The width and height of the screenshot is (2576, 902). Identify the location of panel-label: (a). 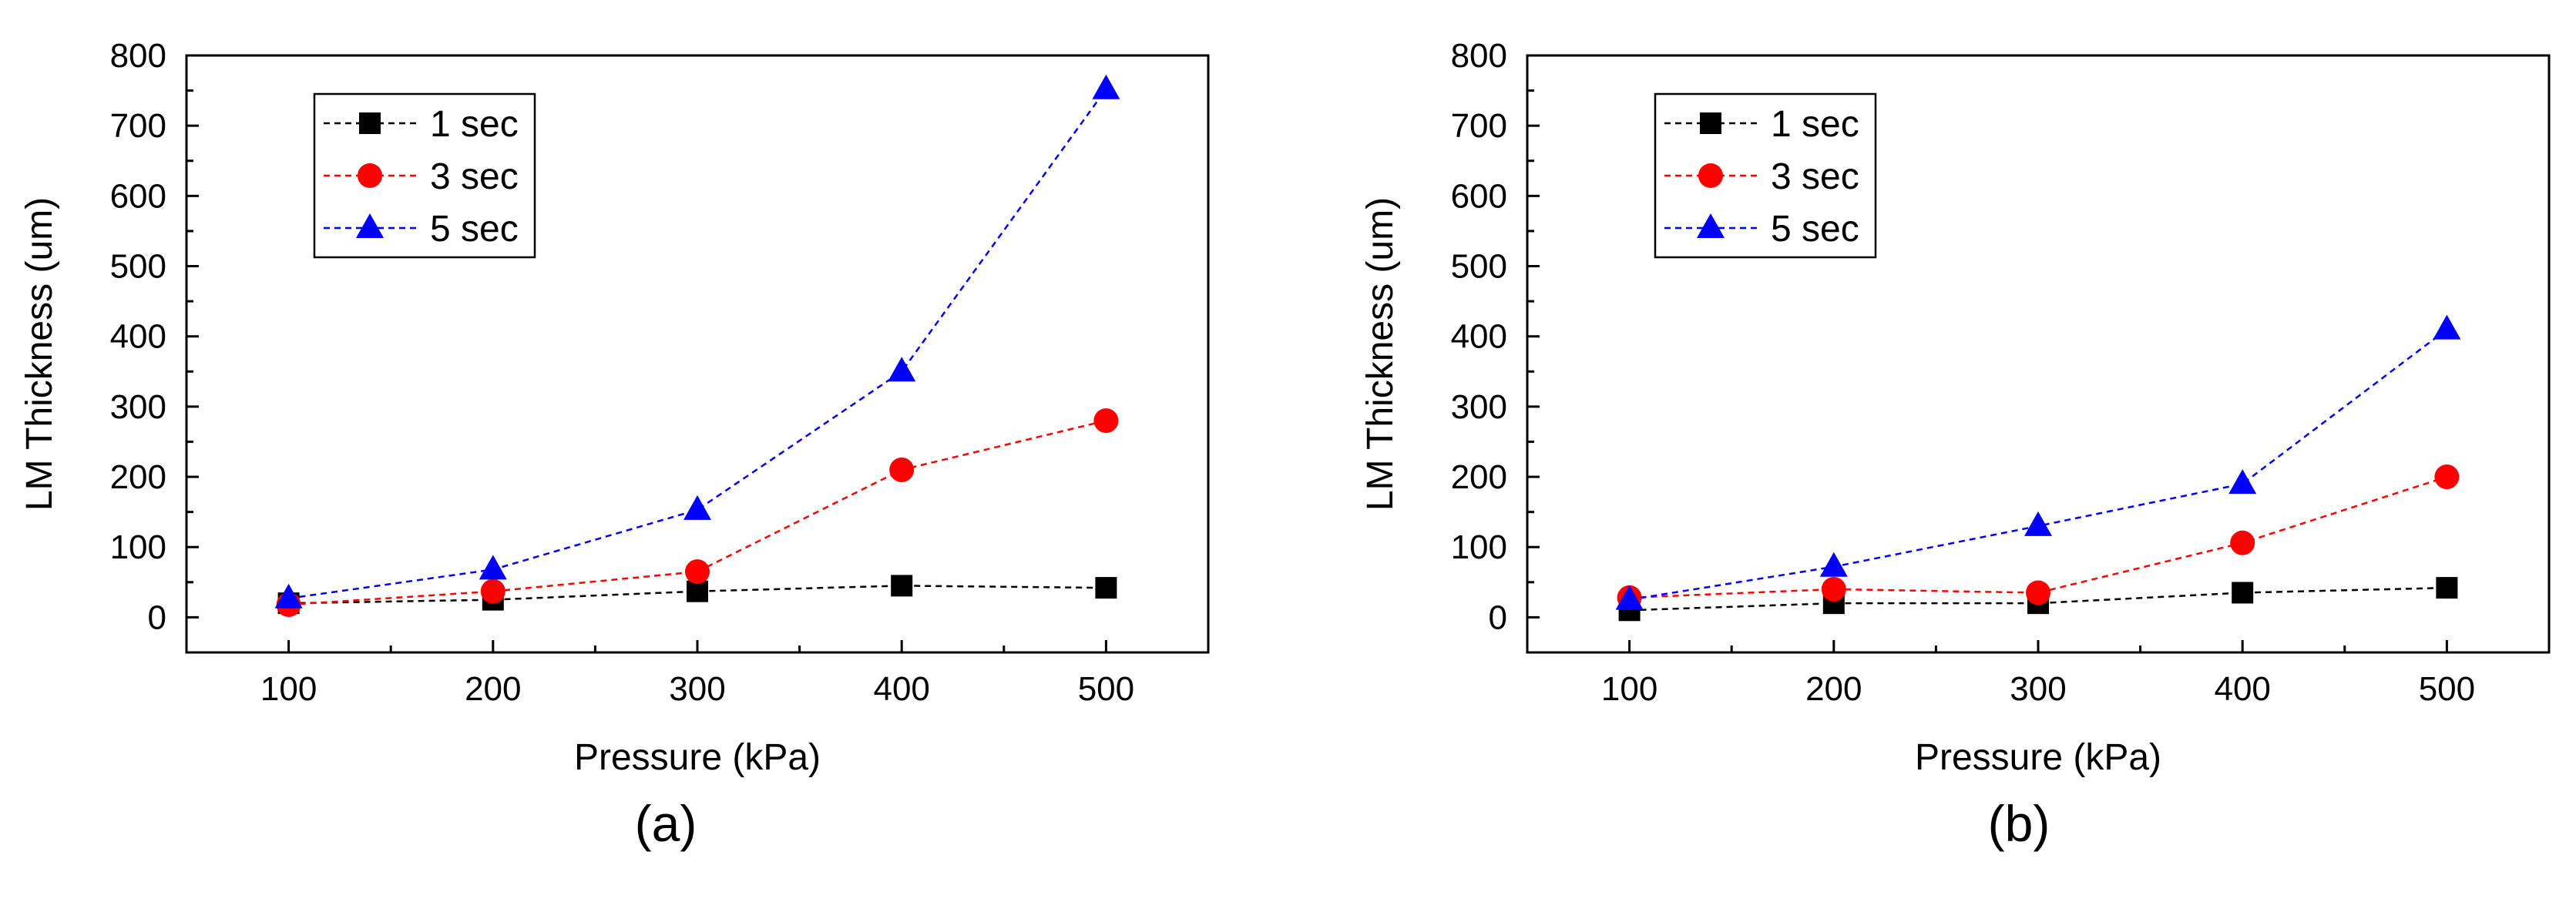
(666, 824).